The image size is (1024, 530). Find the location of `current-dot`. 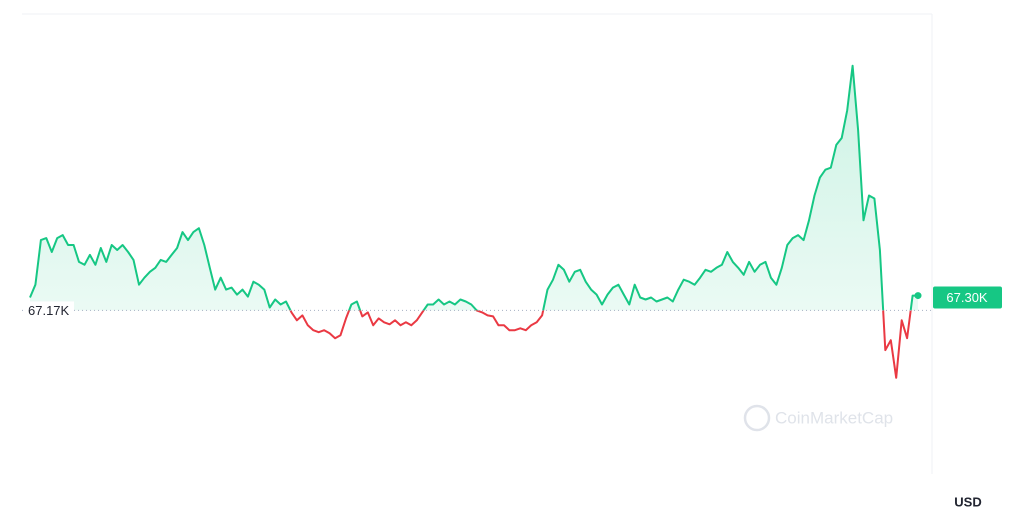

current-dot is located at coordinates (918, 296).